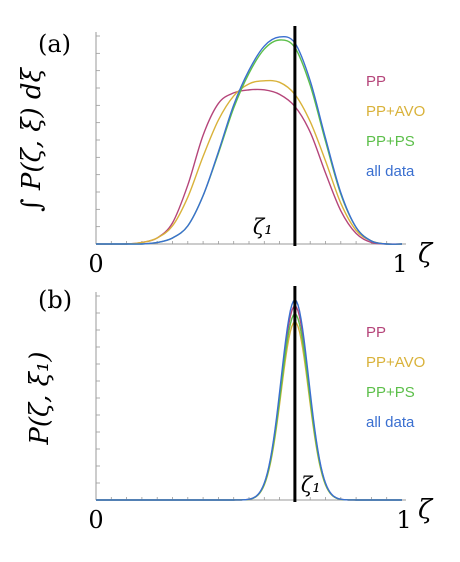 The image size is (460, 562). Describe the element at coordinates (32, 138) in the screenshot. I see `y-axis-label: ∫ P(ζ, ξ) dξ` at that location.